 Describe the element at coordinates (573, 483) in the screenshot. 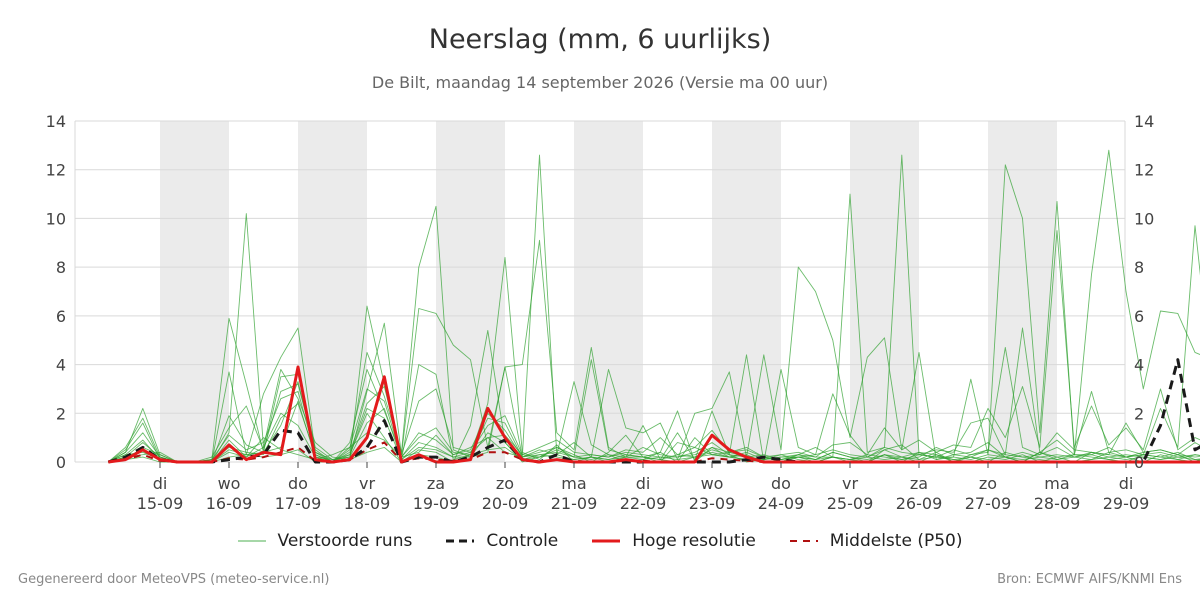

I see `xtick-weekday-6: ma` at that location.